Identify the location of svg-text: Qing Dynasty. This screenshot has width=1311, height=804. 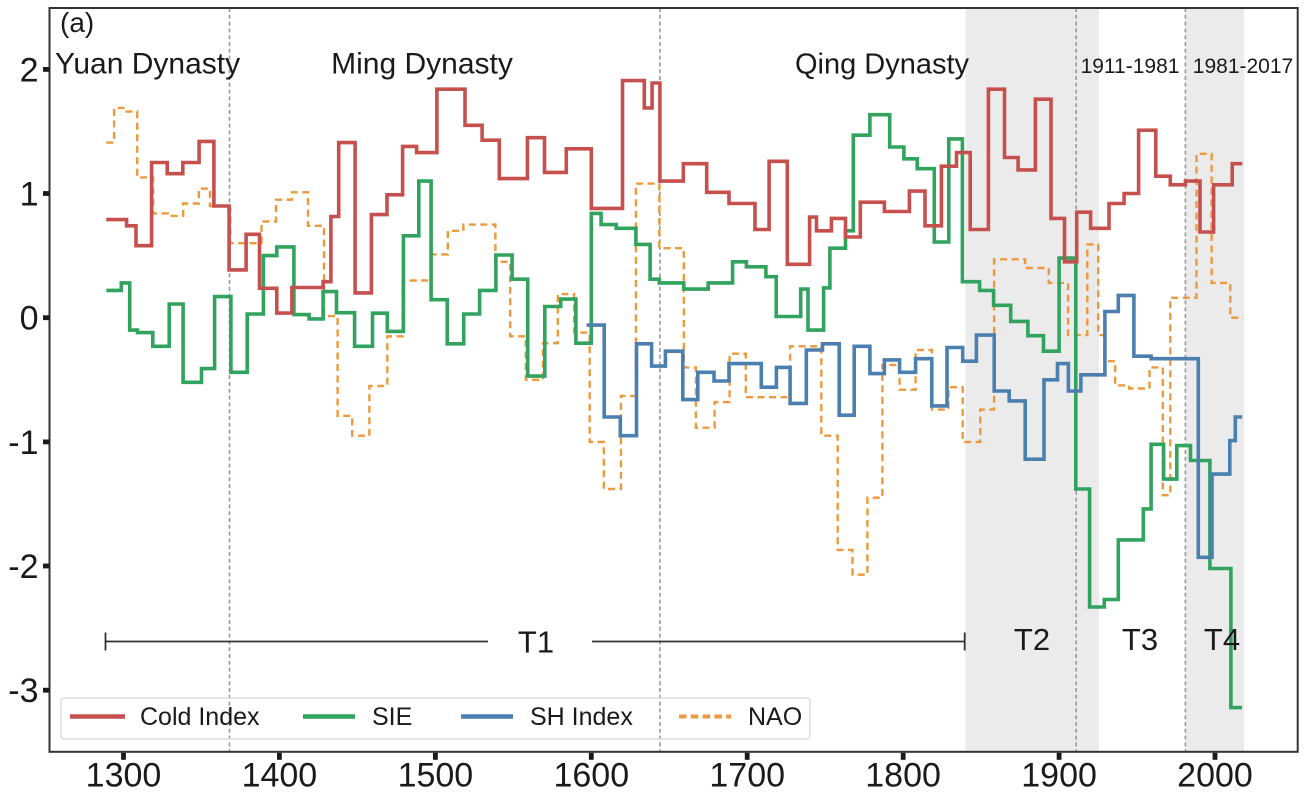
(882, 65).